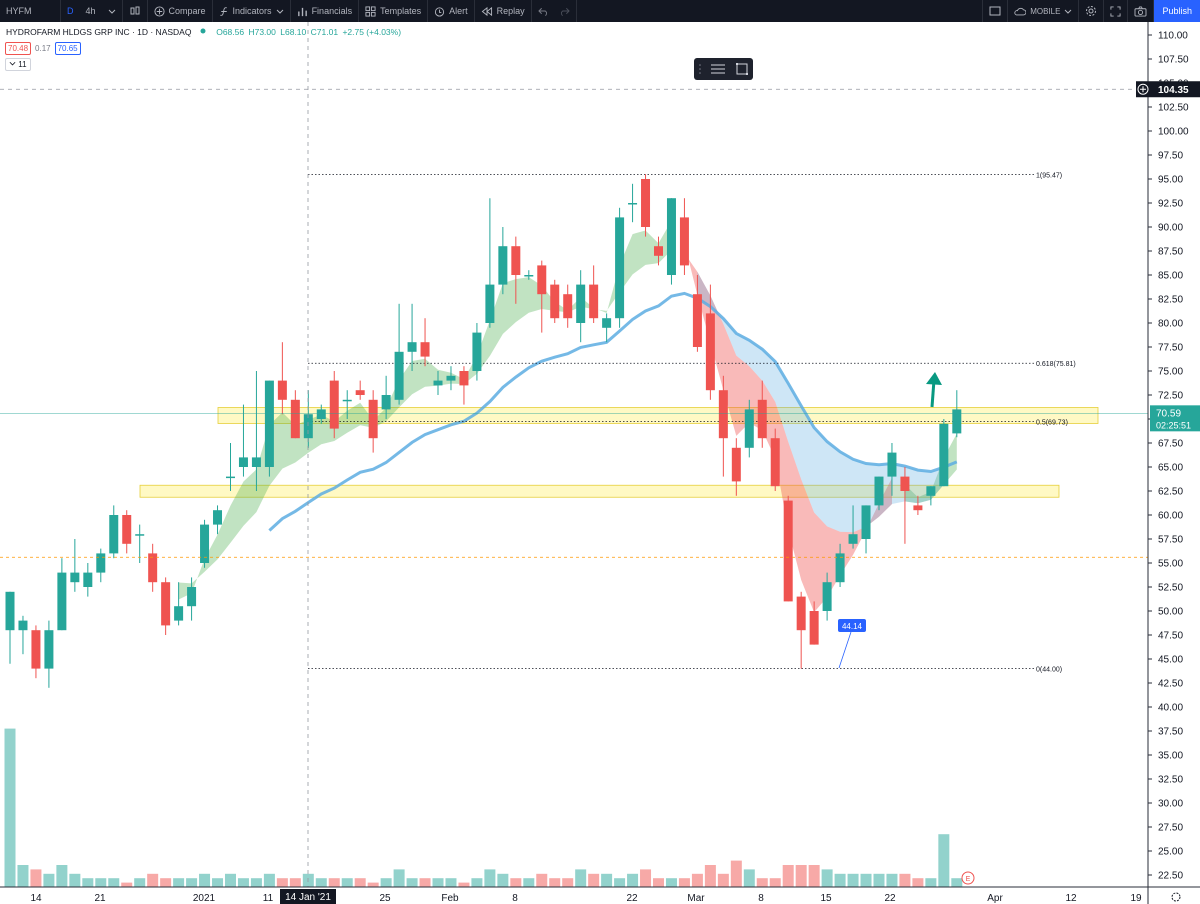 This screenshot has height=904, width=1200. I want to click on crosshair-price-badge, so click(1168, 89).